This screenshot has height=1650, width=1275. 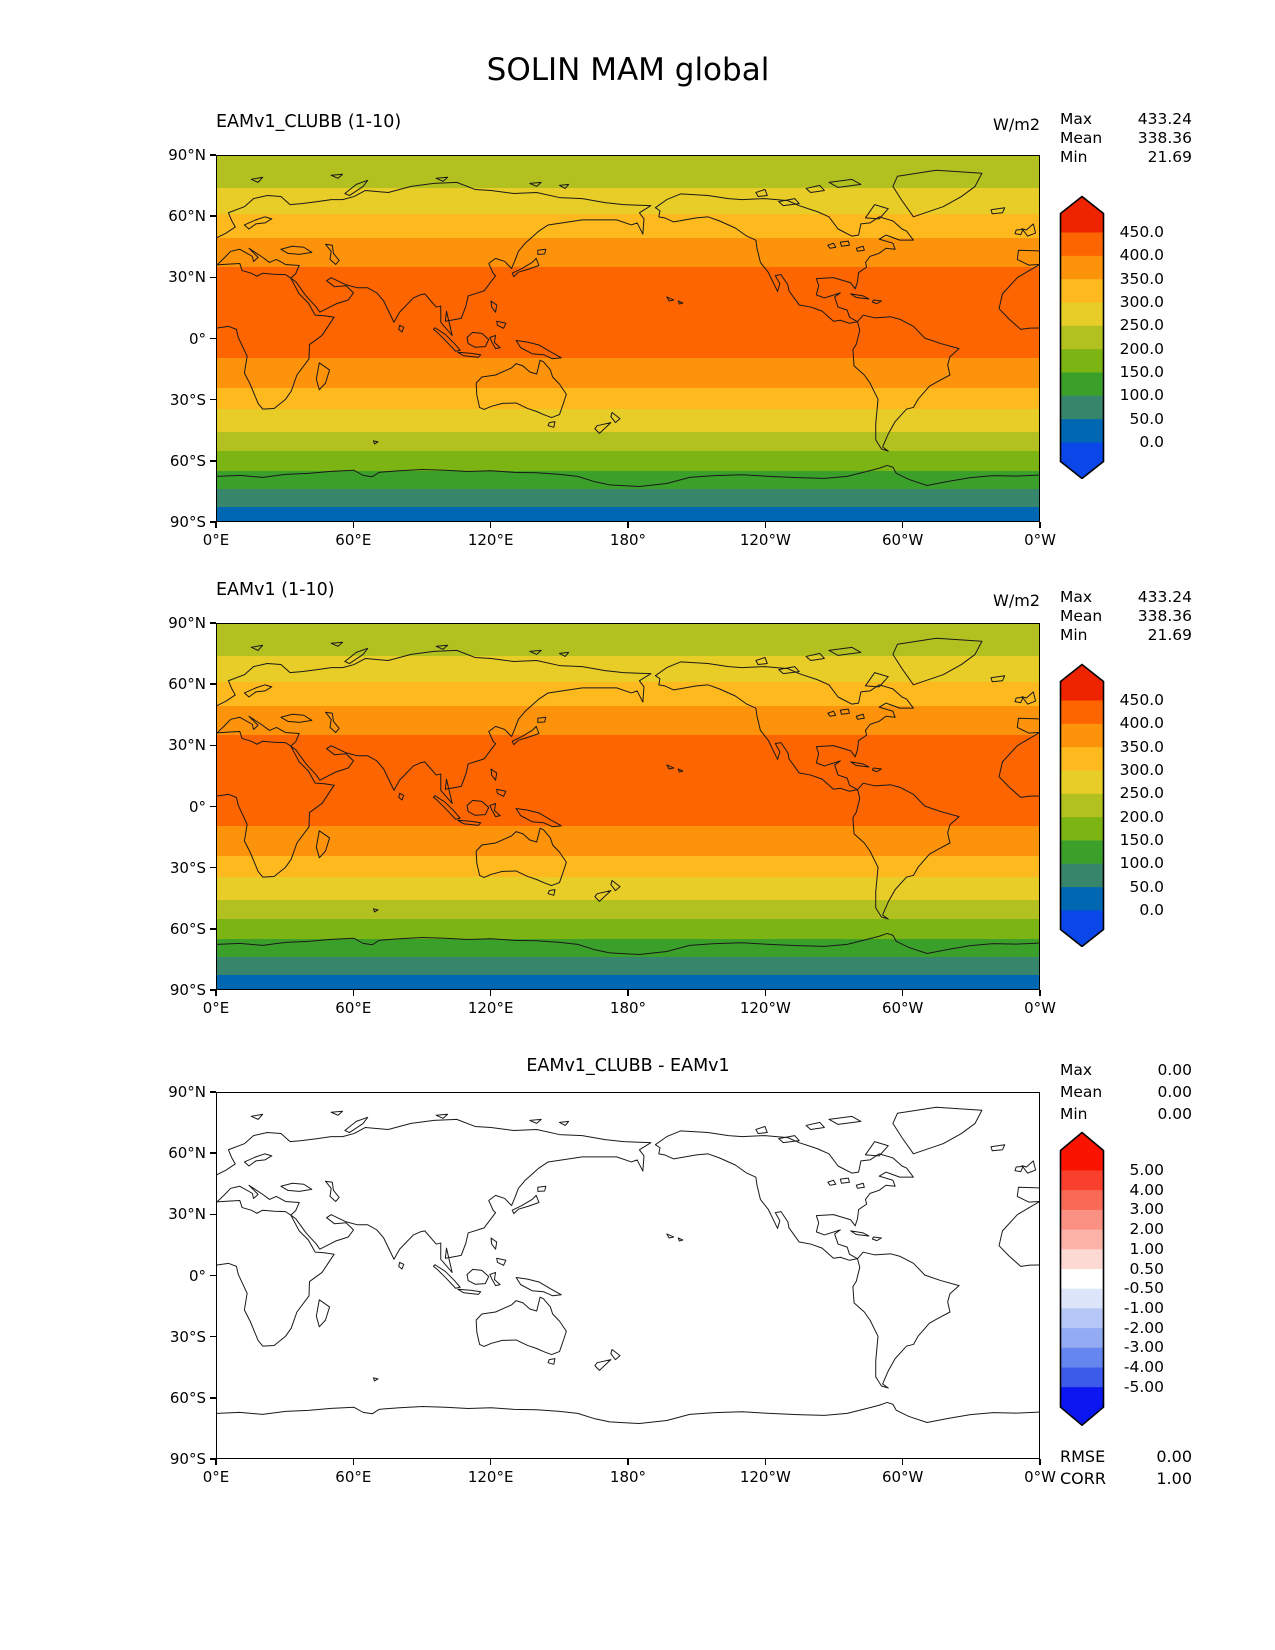 What do you see at coordinates (1126, 1479) in the screenshot?
I see `stat-row: CORR 1.00` at bounding box center [1126, 1479].